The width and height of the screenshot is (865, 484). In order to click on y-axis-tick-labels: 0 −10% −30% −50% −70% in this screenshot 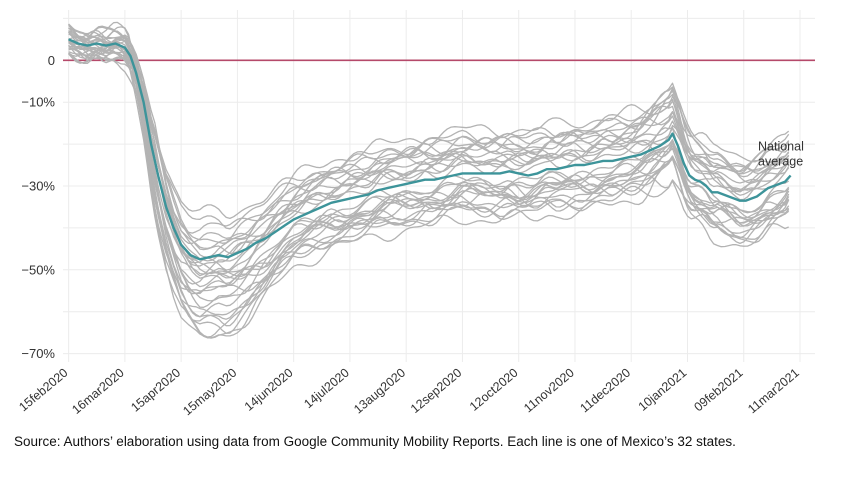, I will do `click(38, 207)`.